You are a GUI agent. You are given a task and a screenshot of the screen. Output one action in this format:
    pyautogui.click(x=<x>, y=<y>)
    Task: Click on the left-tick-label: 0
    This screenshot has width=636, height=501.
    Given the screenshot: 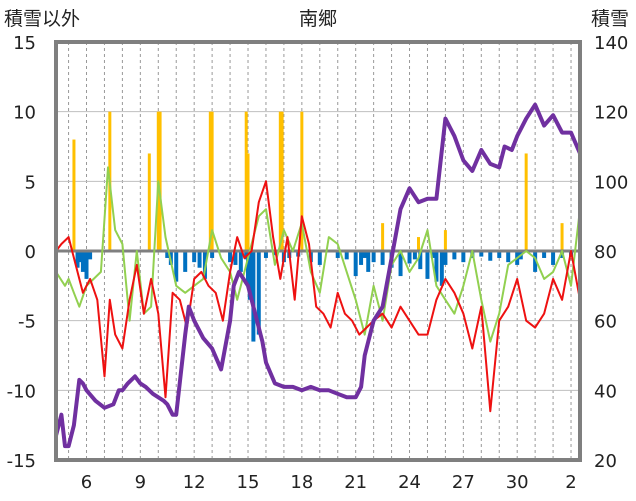 What is the action you would take?
    pyautogui.click(x=30, y=252)
    